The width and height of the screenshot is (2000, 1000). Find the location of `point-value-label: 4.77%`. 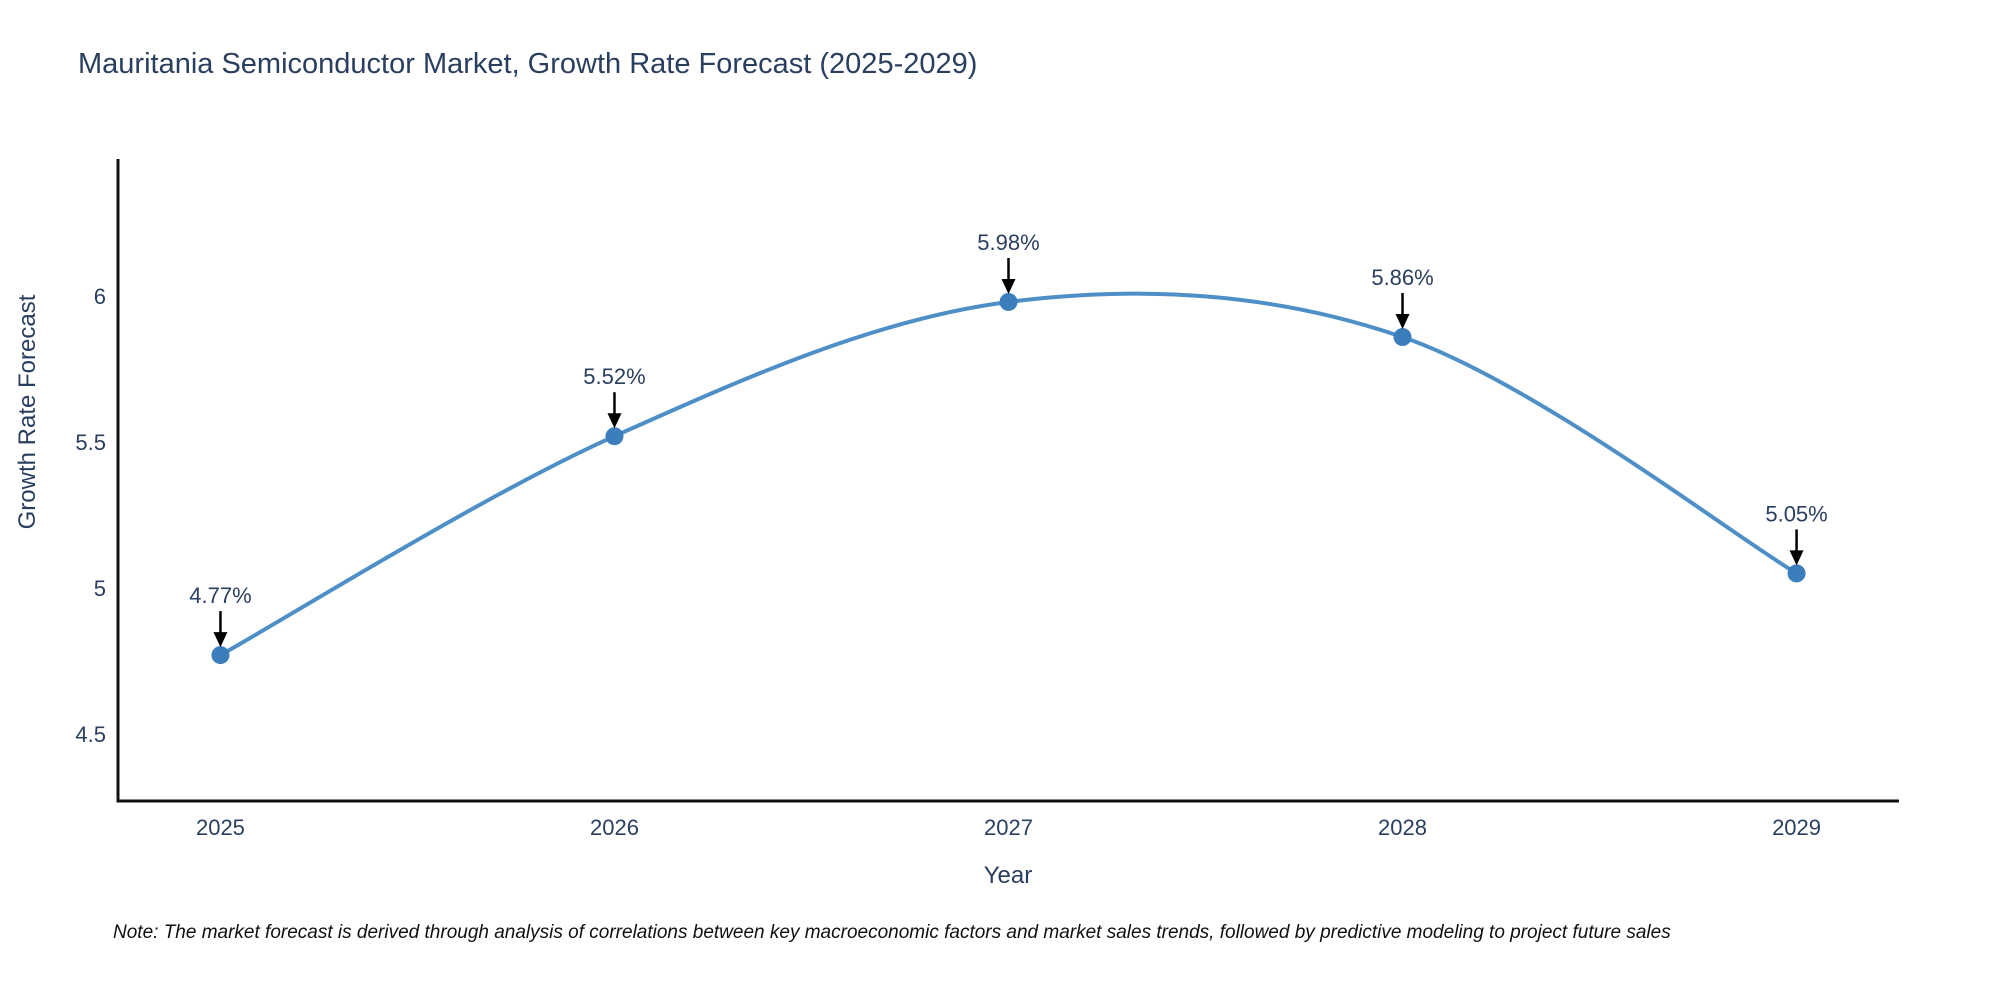

point-value-label: 4.77% is located at coordinates (220, 595).